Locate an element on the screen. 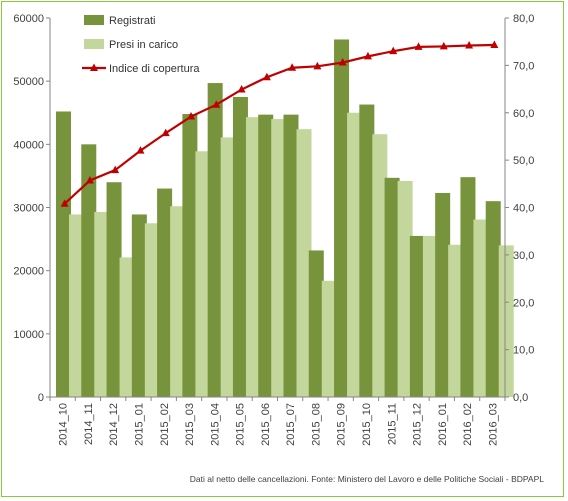 The width and height of the screenshot is (568, 501). x-tick-label: 2015_10 is located at coordinates (367, 424).